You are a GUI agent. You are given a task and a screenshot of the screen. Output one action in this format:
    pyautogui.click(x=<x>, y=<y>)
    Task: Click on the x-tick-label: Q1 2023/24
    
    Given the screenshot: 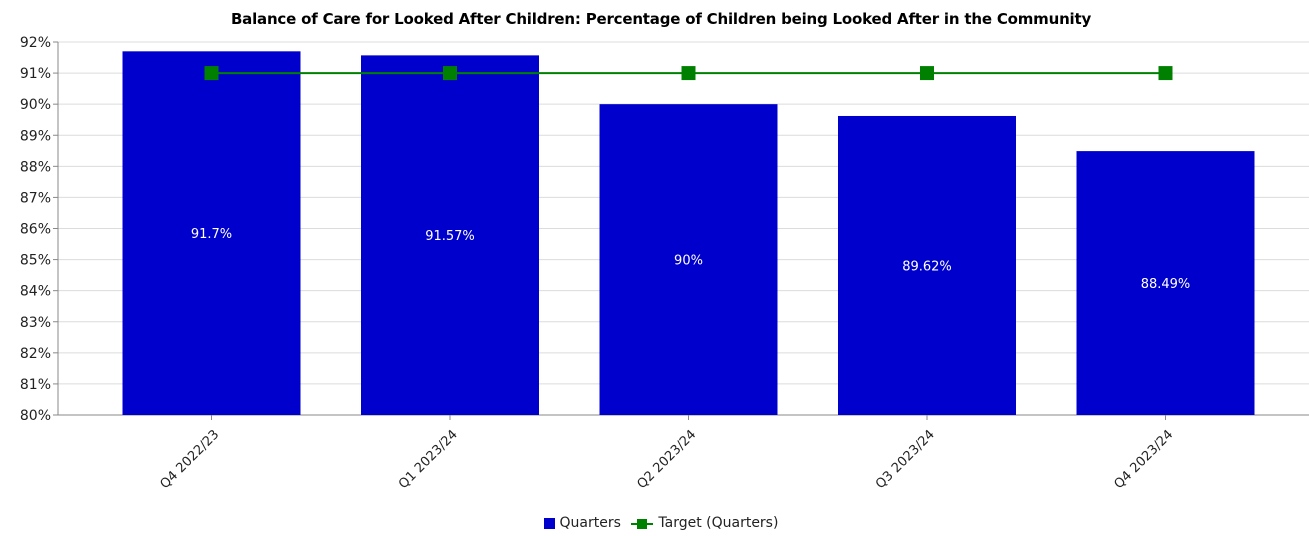 What is the action you would take?
    pyautogui.click(x=428, y=459)
    